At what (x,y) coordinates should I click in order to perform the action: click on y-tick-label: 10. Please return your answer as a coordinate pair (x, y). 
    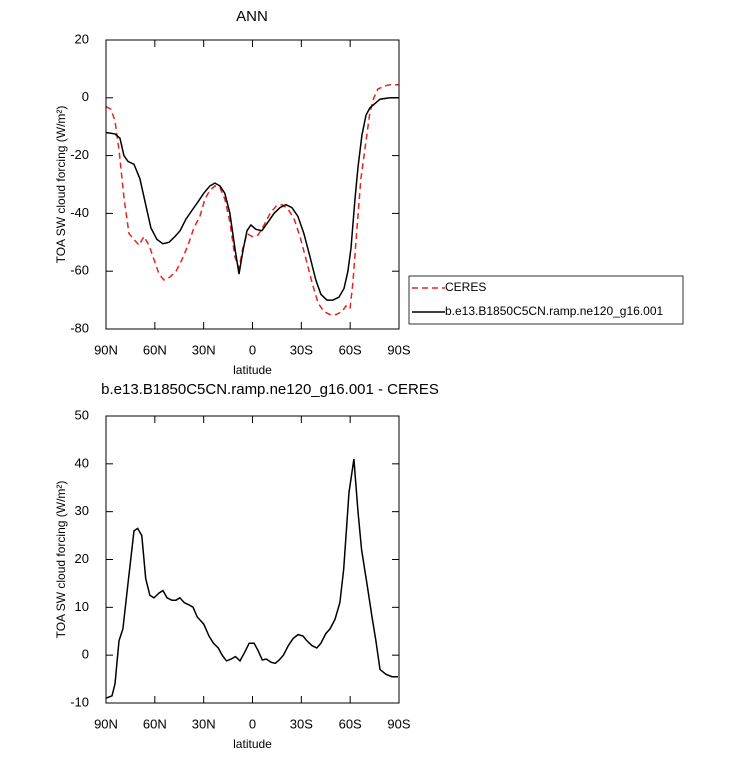
    Looking at the image, I should click on (82, 606).